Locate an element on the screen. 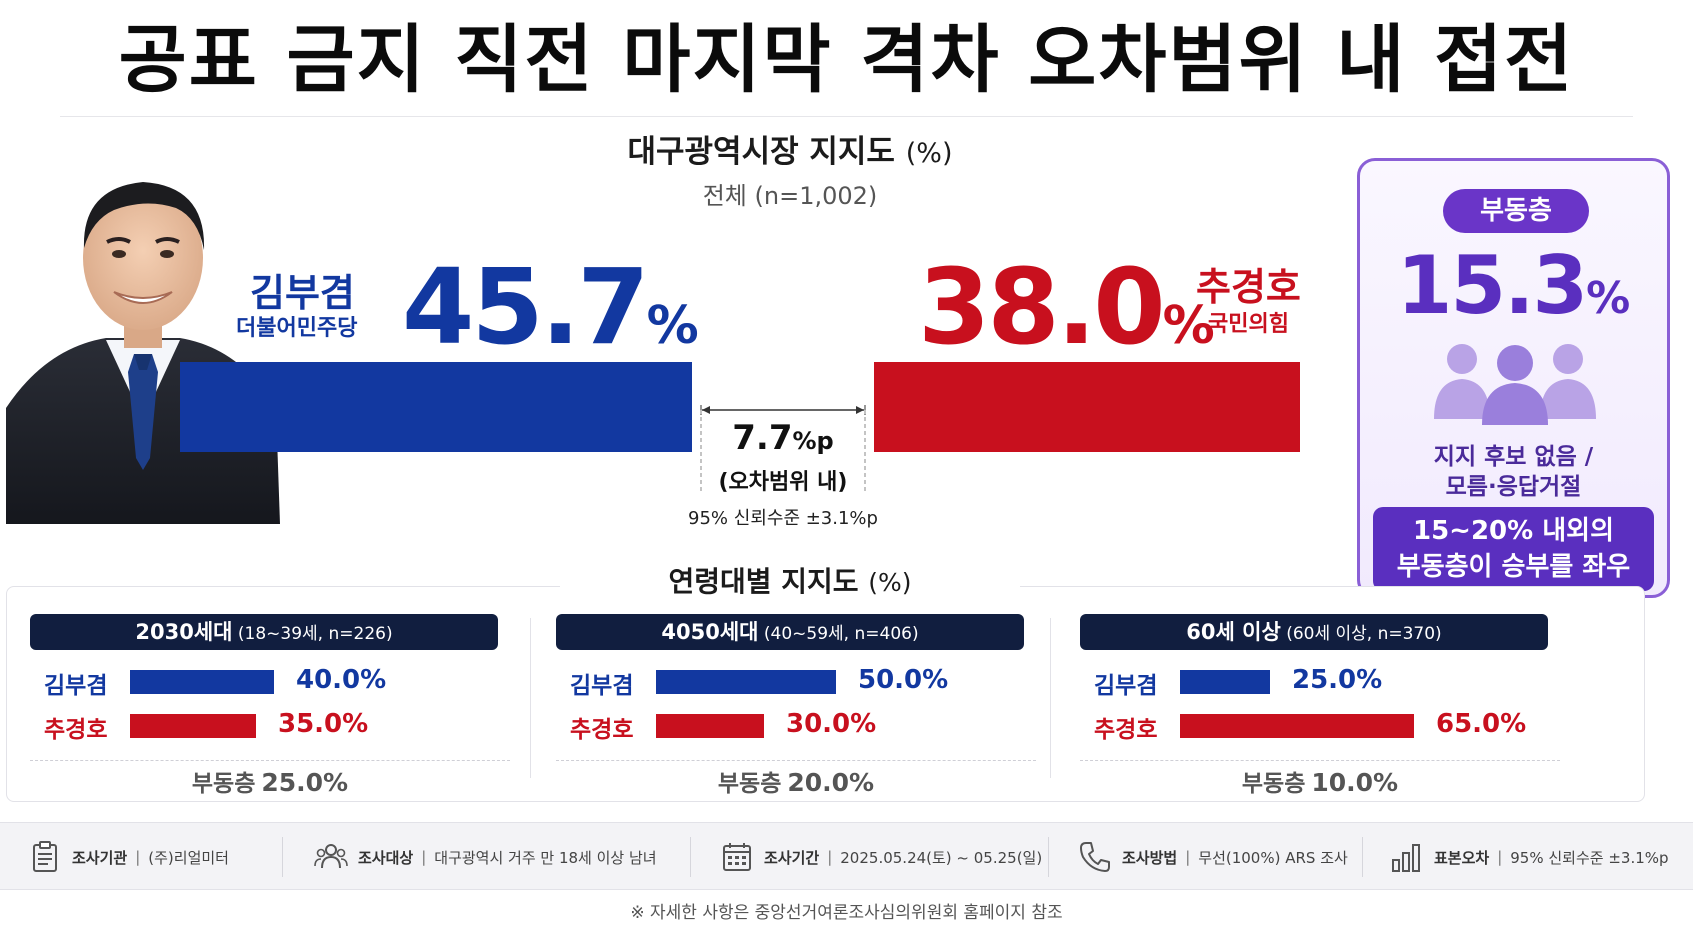  age-bar-value: 65.0% is located at coordinates (1481, 724).